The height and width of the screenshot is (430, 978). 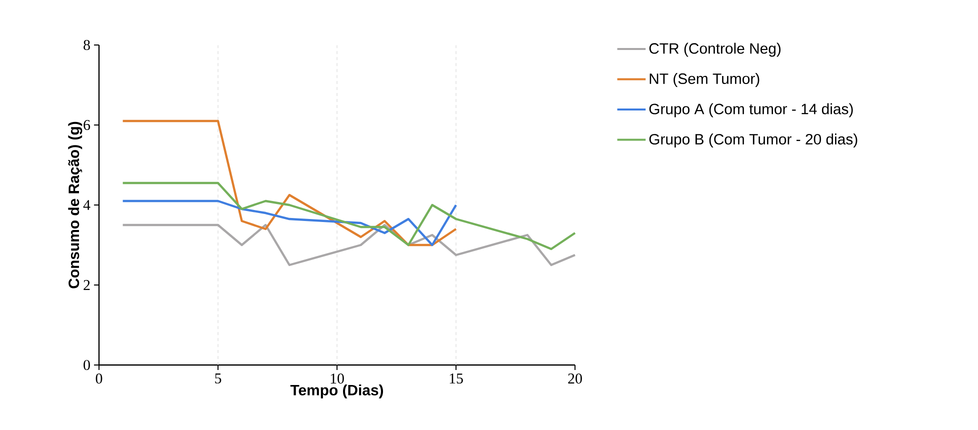 I want to click on legend-label: NT (Sem Tumor), so click(x=705, y=80).